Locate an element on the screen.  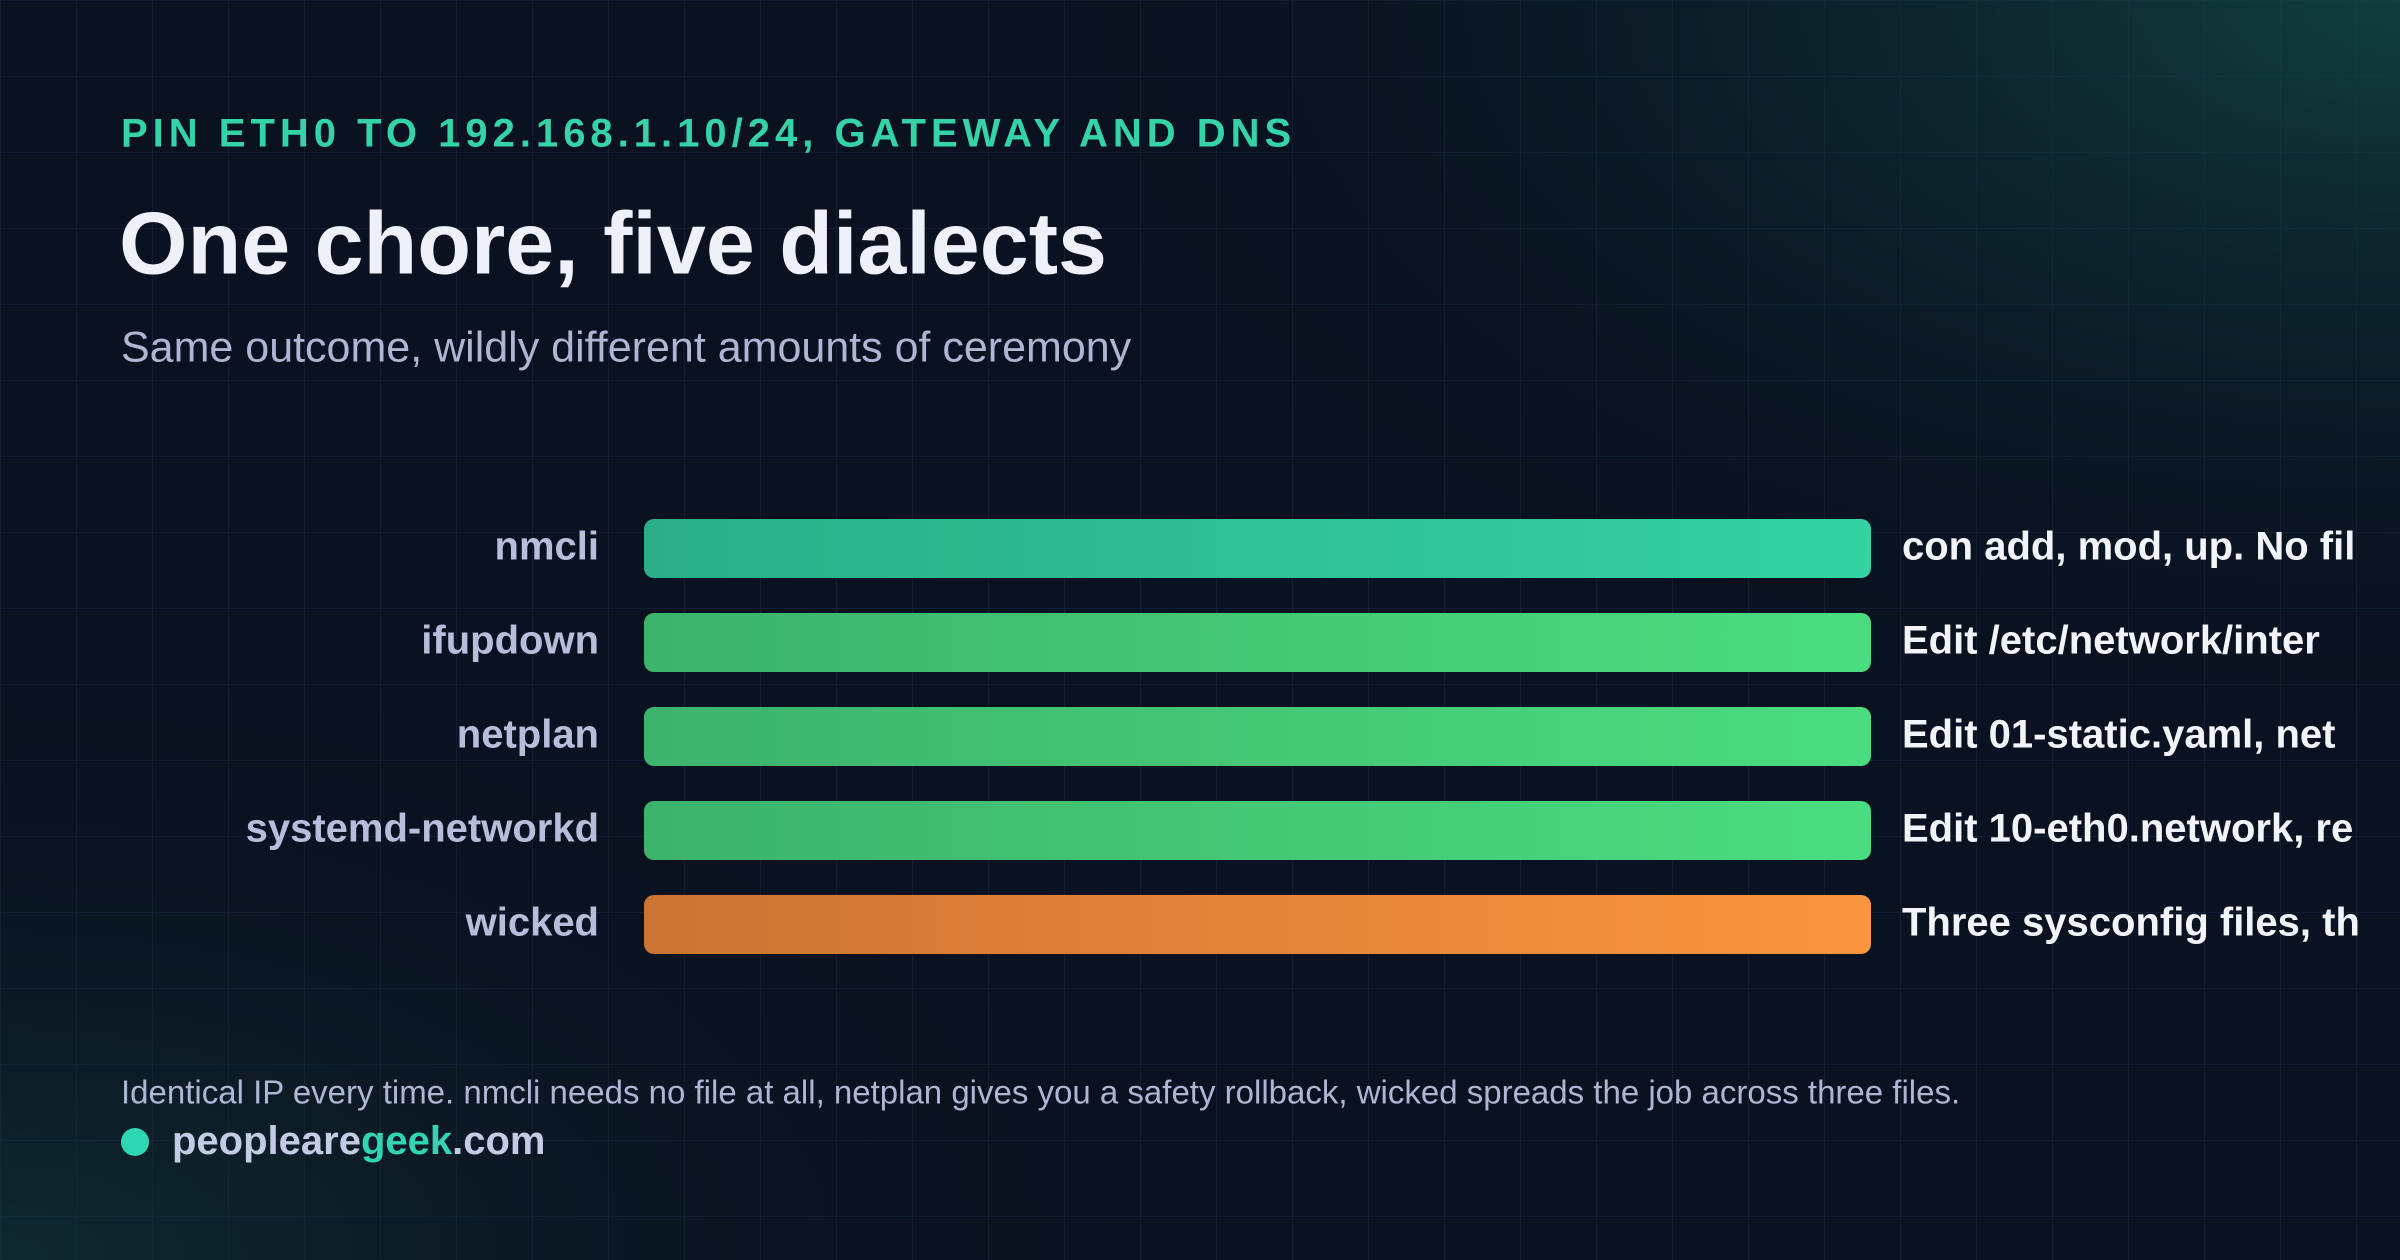
row-label: nmcli is located at coordinates (547, 547).